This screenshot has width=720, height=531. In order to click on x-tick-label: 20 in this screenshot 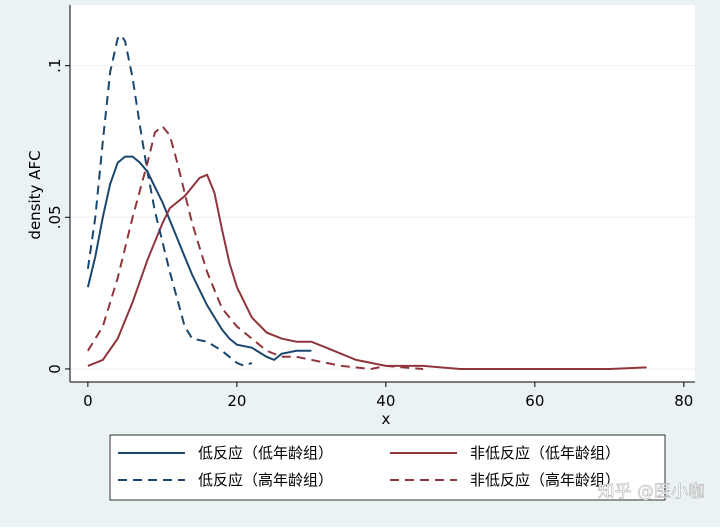, I will do `click(236, 401)`.